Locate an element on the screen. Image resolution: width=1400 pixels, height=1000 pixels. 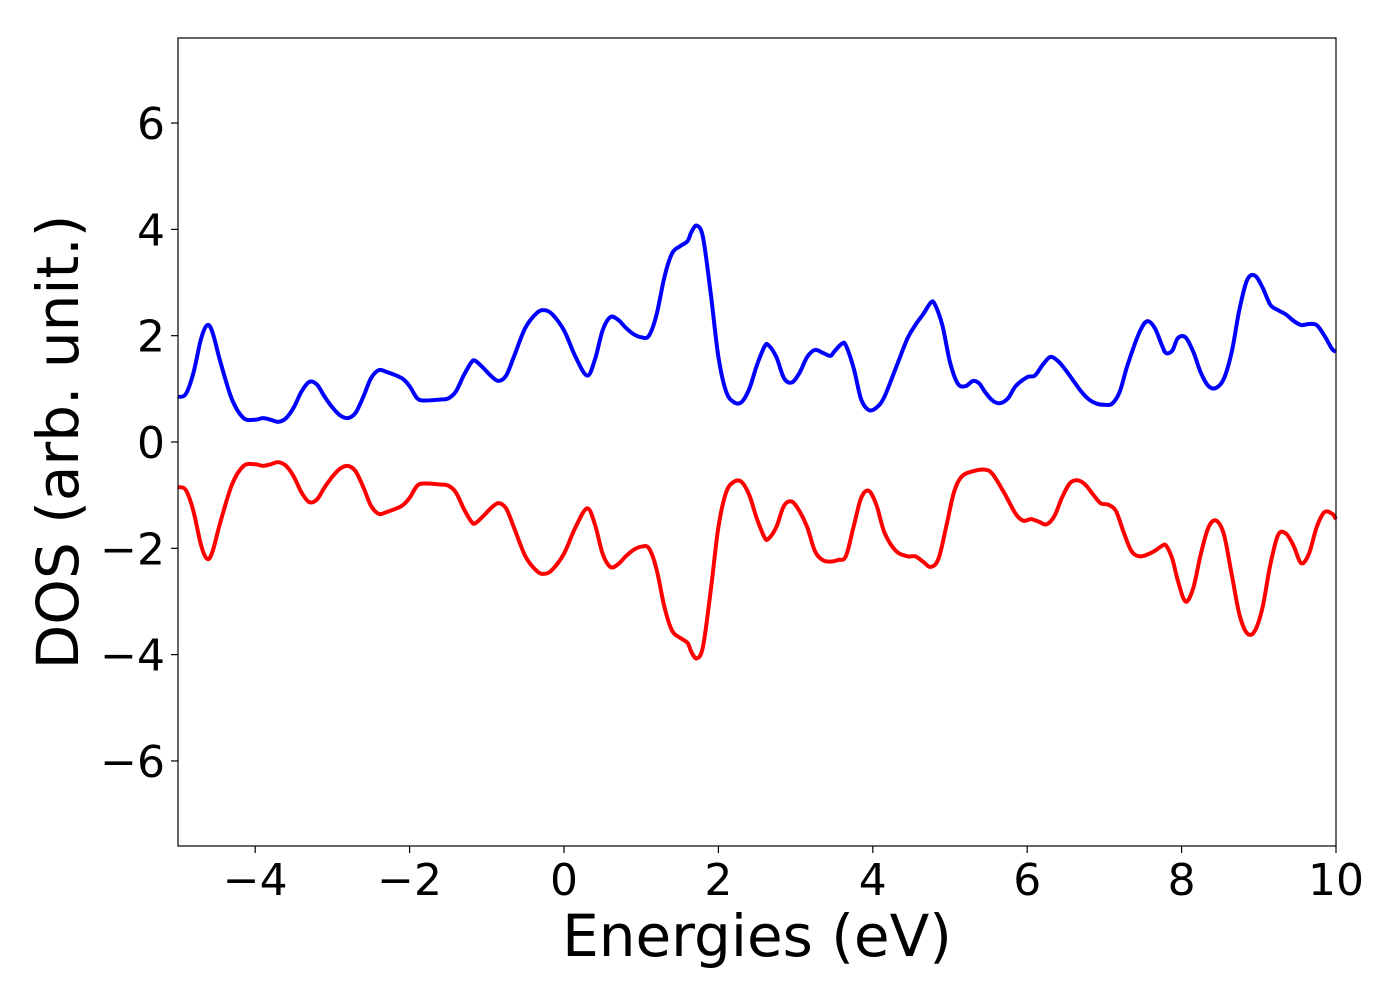
x-axis-title: Energies (eV) is located at coordinates (757, 936).